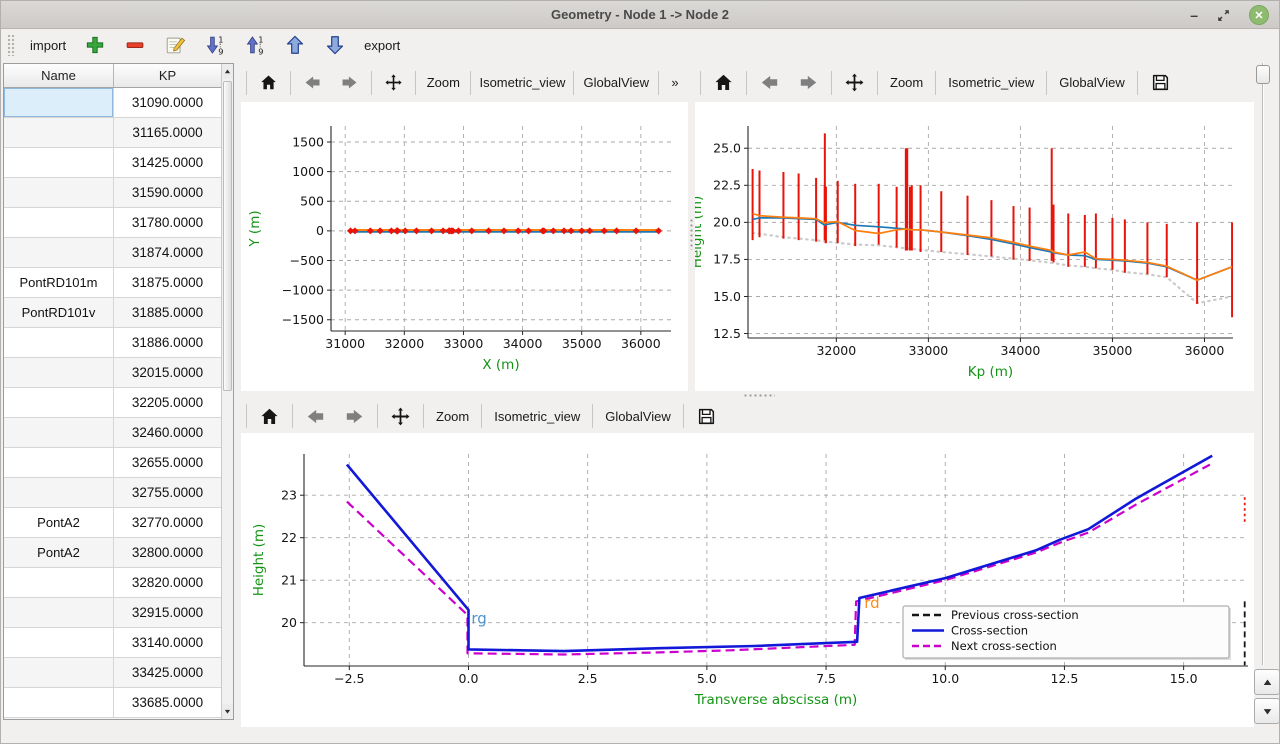 The image size is (1280, 744). Describe the element at coordinates (10, 45) in the screenshot. I see `toolbar-grip-handle` at that location.